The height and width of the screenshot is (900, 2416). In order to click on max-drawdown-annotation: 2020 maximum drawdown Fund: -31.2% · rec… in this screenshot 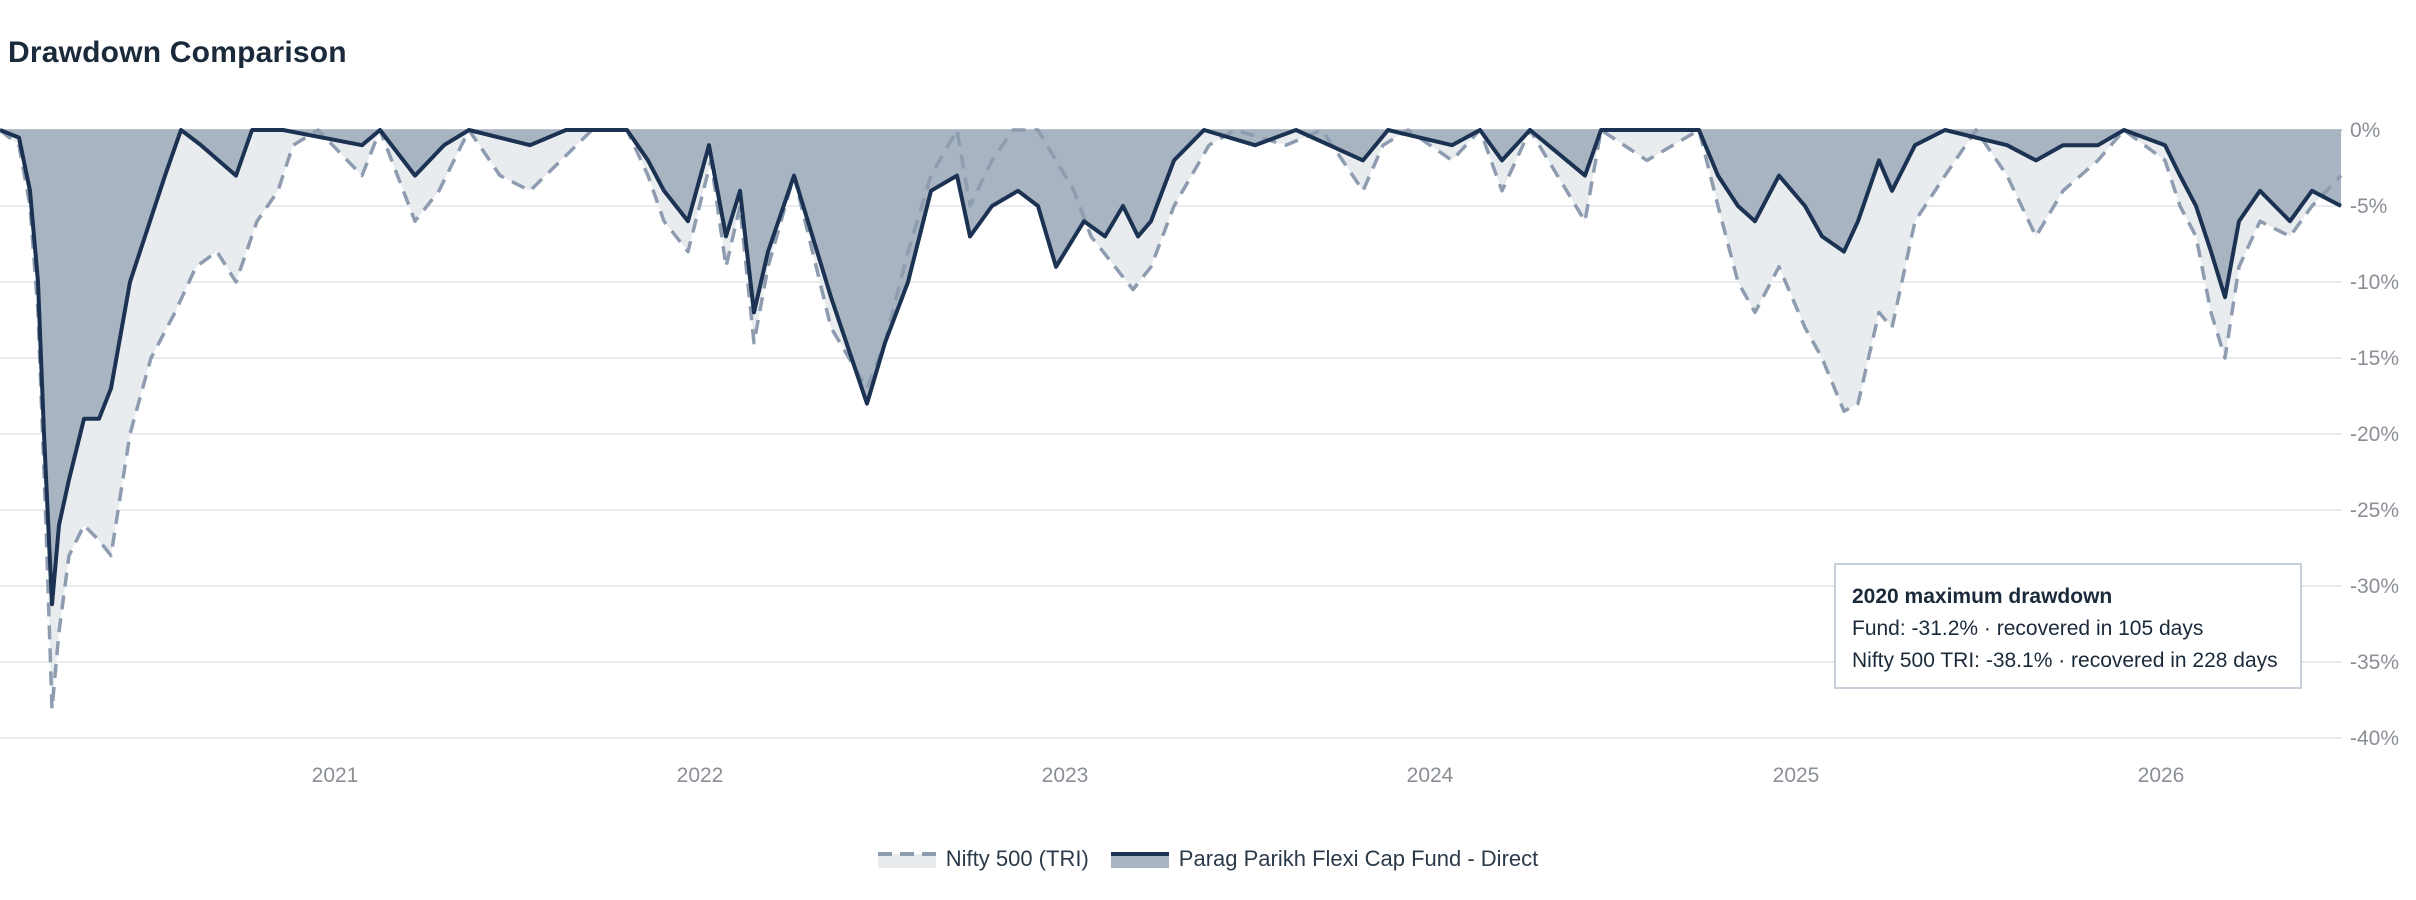, I will do `click(2068, 626)`.